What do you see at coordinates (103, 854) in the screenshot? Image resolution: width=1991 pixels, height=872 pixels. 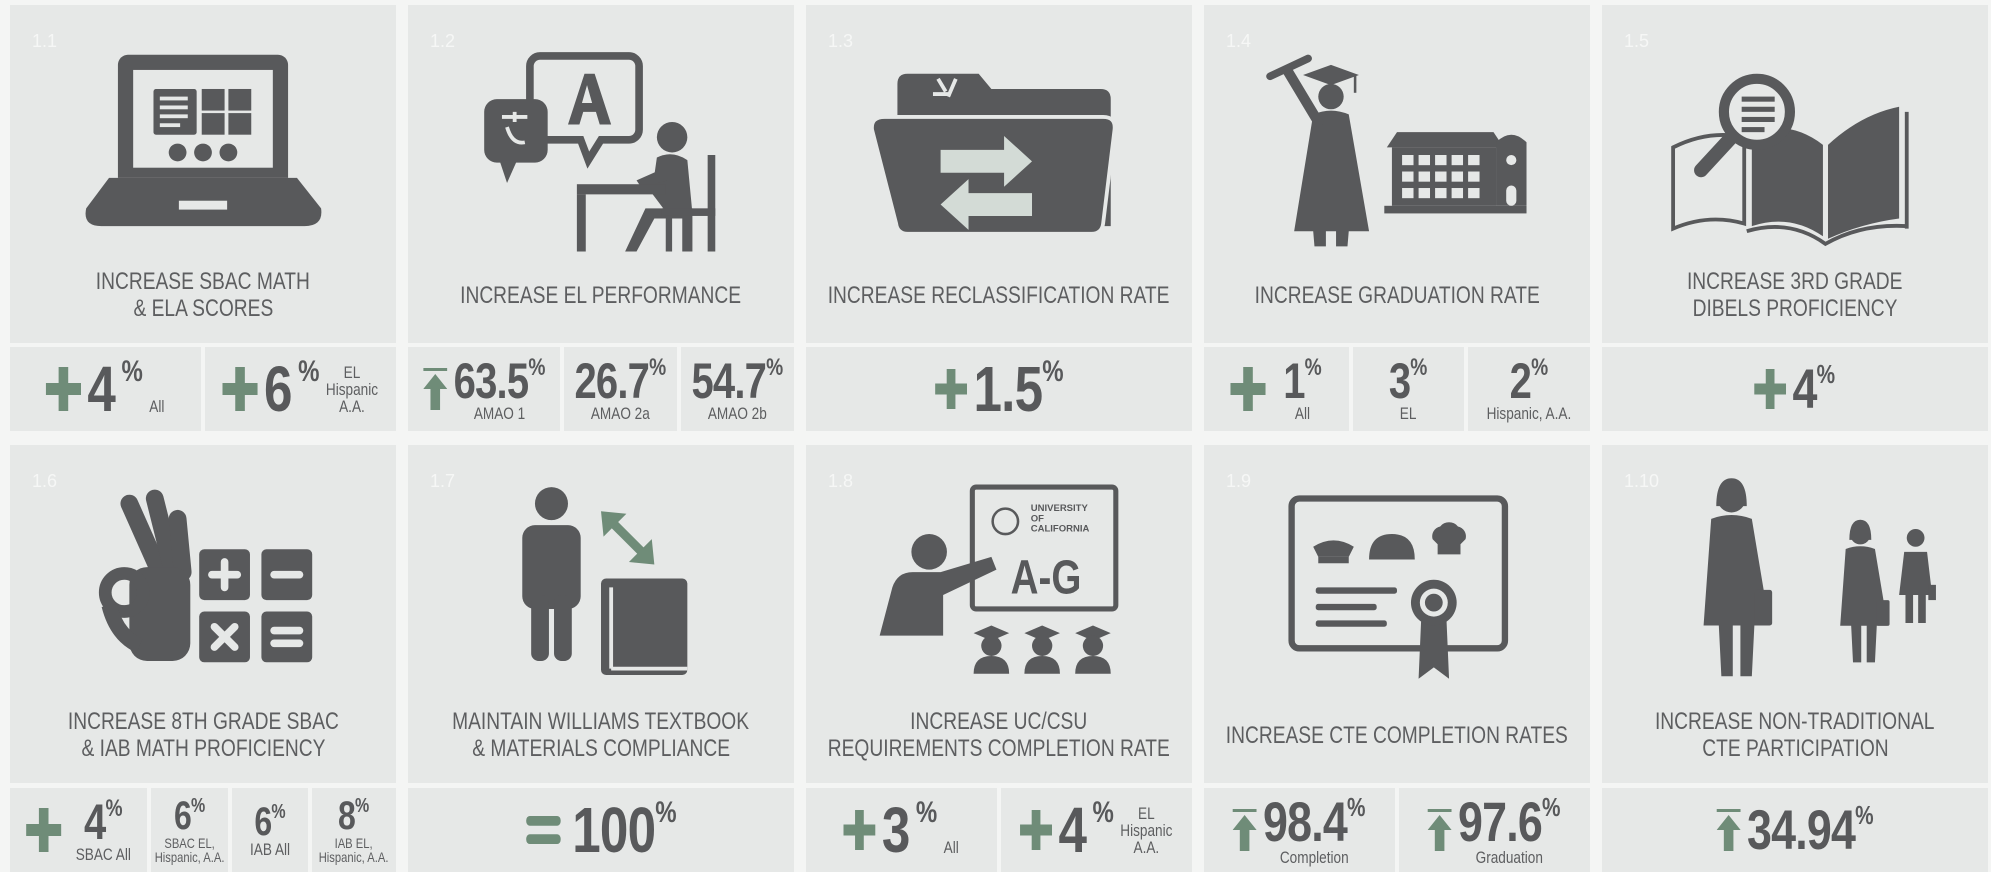 I see `metric-label: SBAC All` at bounding box center [103, 854].